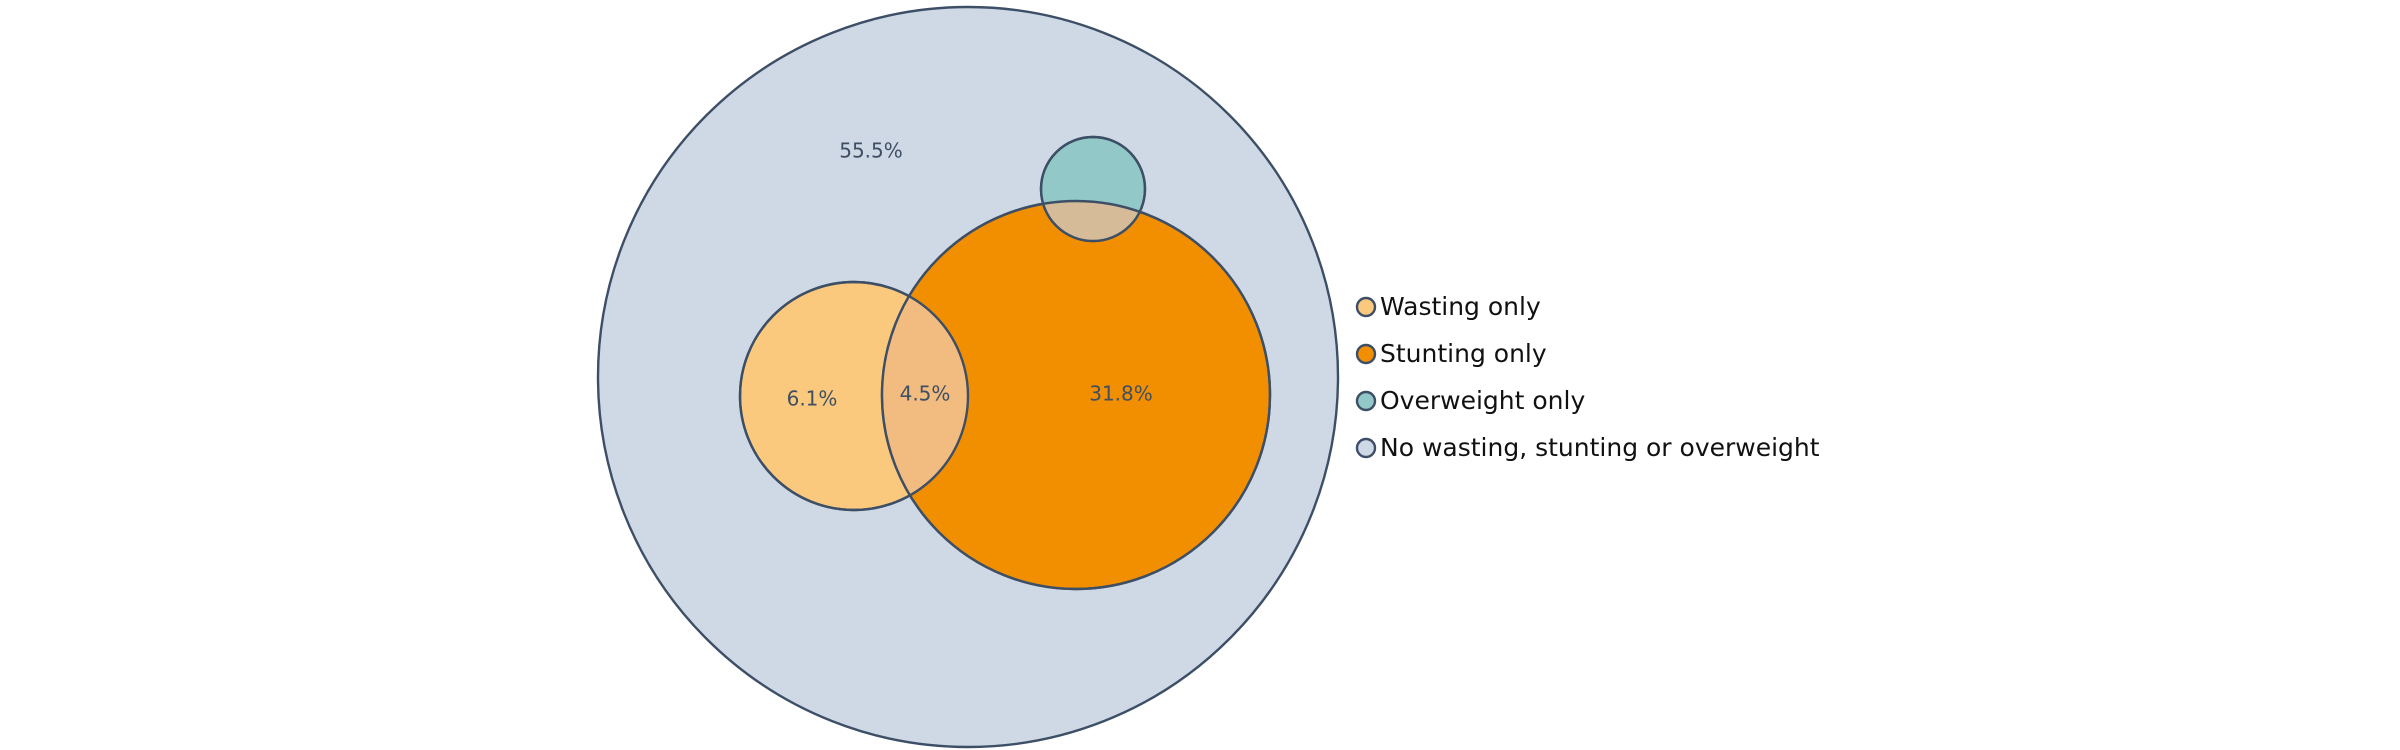  What do you see at coordinates (812, 399) in the screenshot?
I see `region-label-wasting: 6.1%` at bounding box center [812, 399].